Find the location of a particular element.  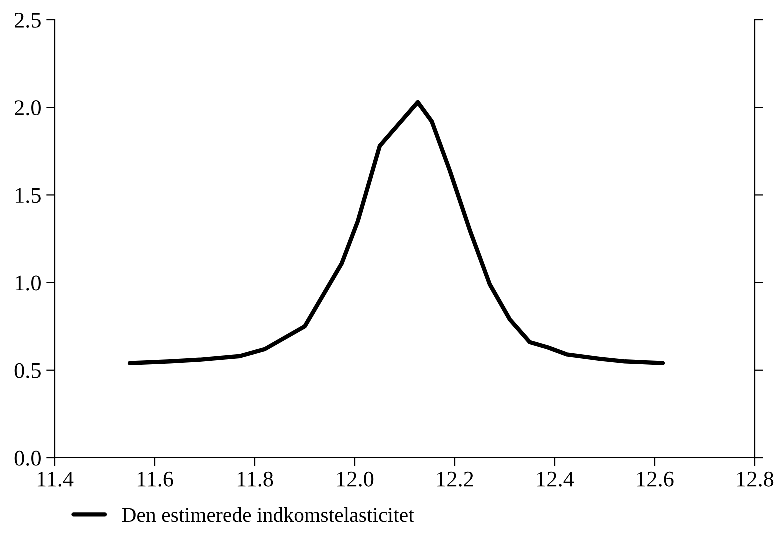

x-tick-label: 11.4 is located at coordinates (56, 479).